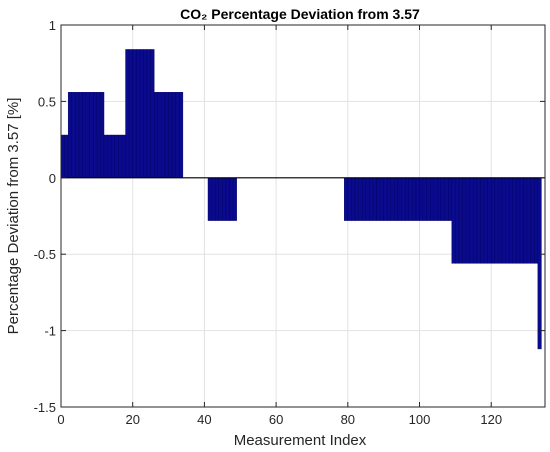 The width and height of the screenshot is (550, 452). What do you see at coordinates (52, 25) in the screenshot?
I see `y-tick-label: 1` at bounding box center [52, 25].